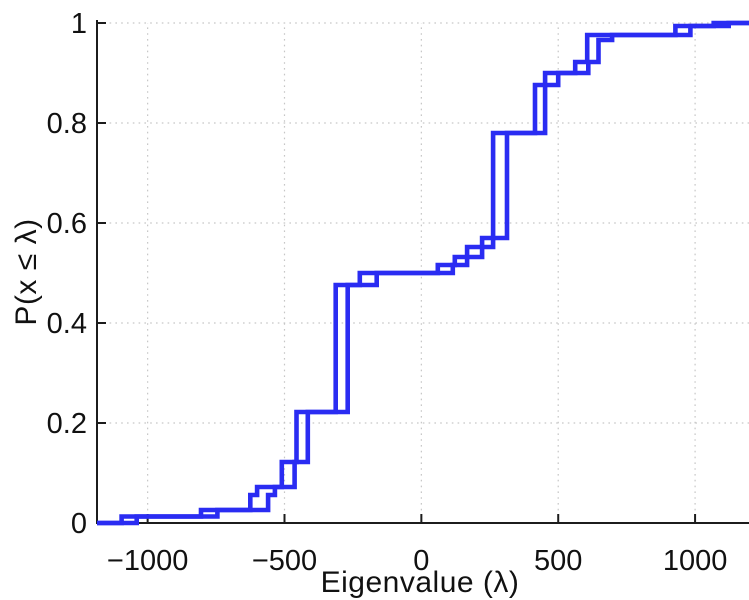 The width and height of the screenshot is (749, 600). I want to click on y-tick-label: 0.4, so click(67, 324).